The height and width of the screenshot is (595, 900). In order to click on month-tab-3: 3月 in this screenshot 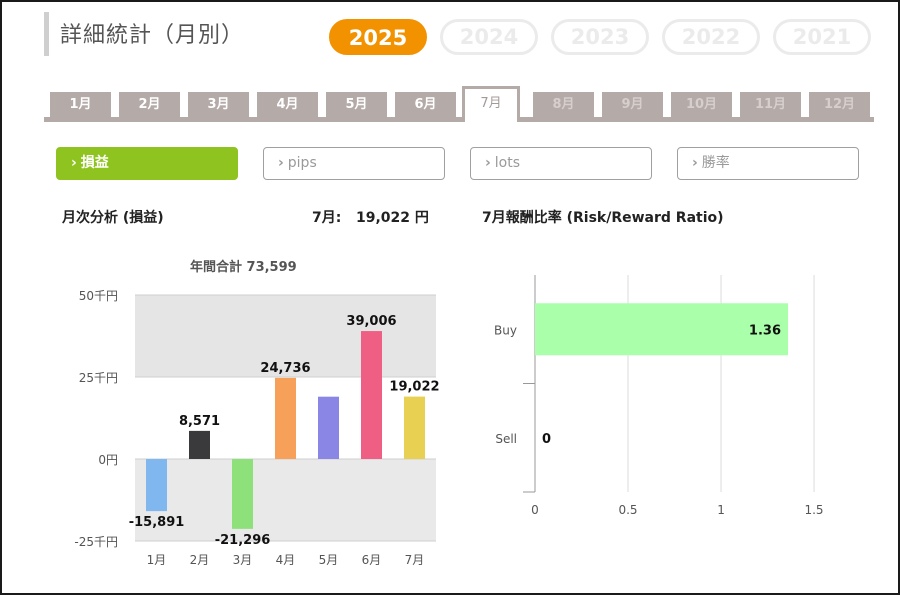, I will do `click(218, 104)`.